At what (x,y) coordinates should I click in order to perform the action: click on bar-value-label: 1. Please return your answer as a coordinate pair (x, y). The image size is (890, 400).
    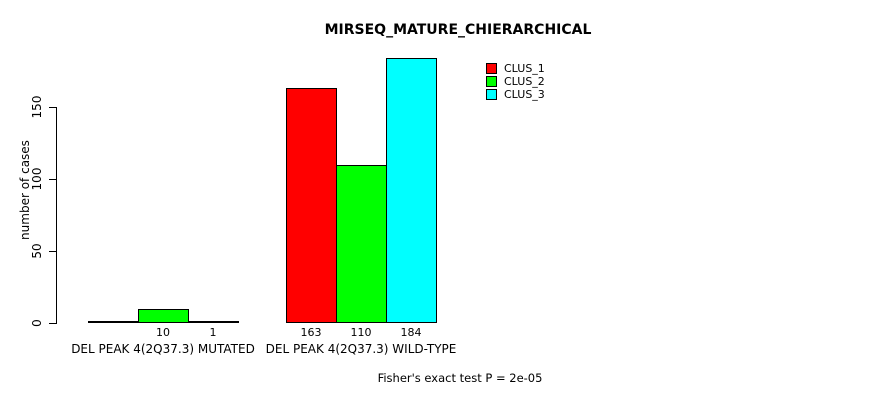
    Looking at the image, I should click on (213, 332).